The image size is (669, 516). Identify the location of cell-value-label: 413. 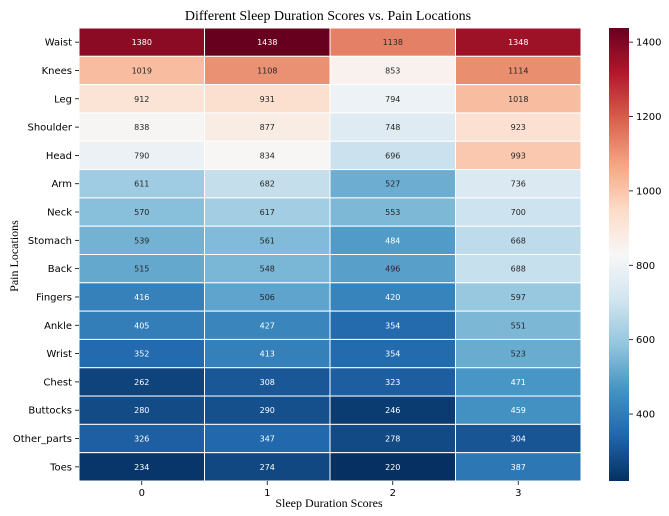
(267, 354).